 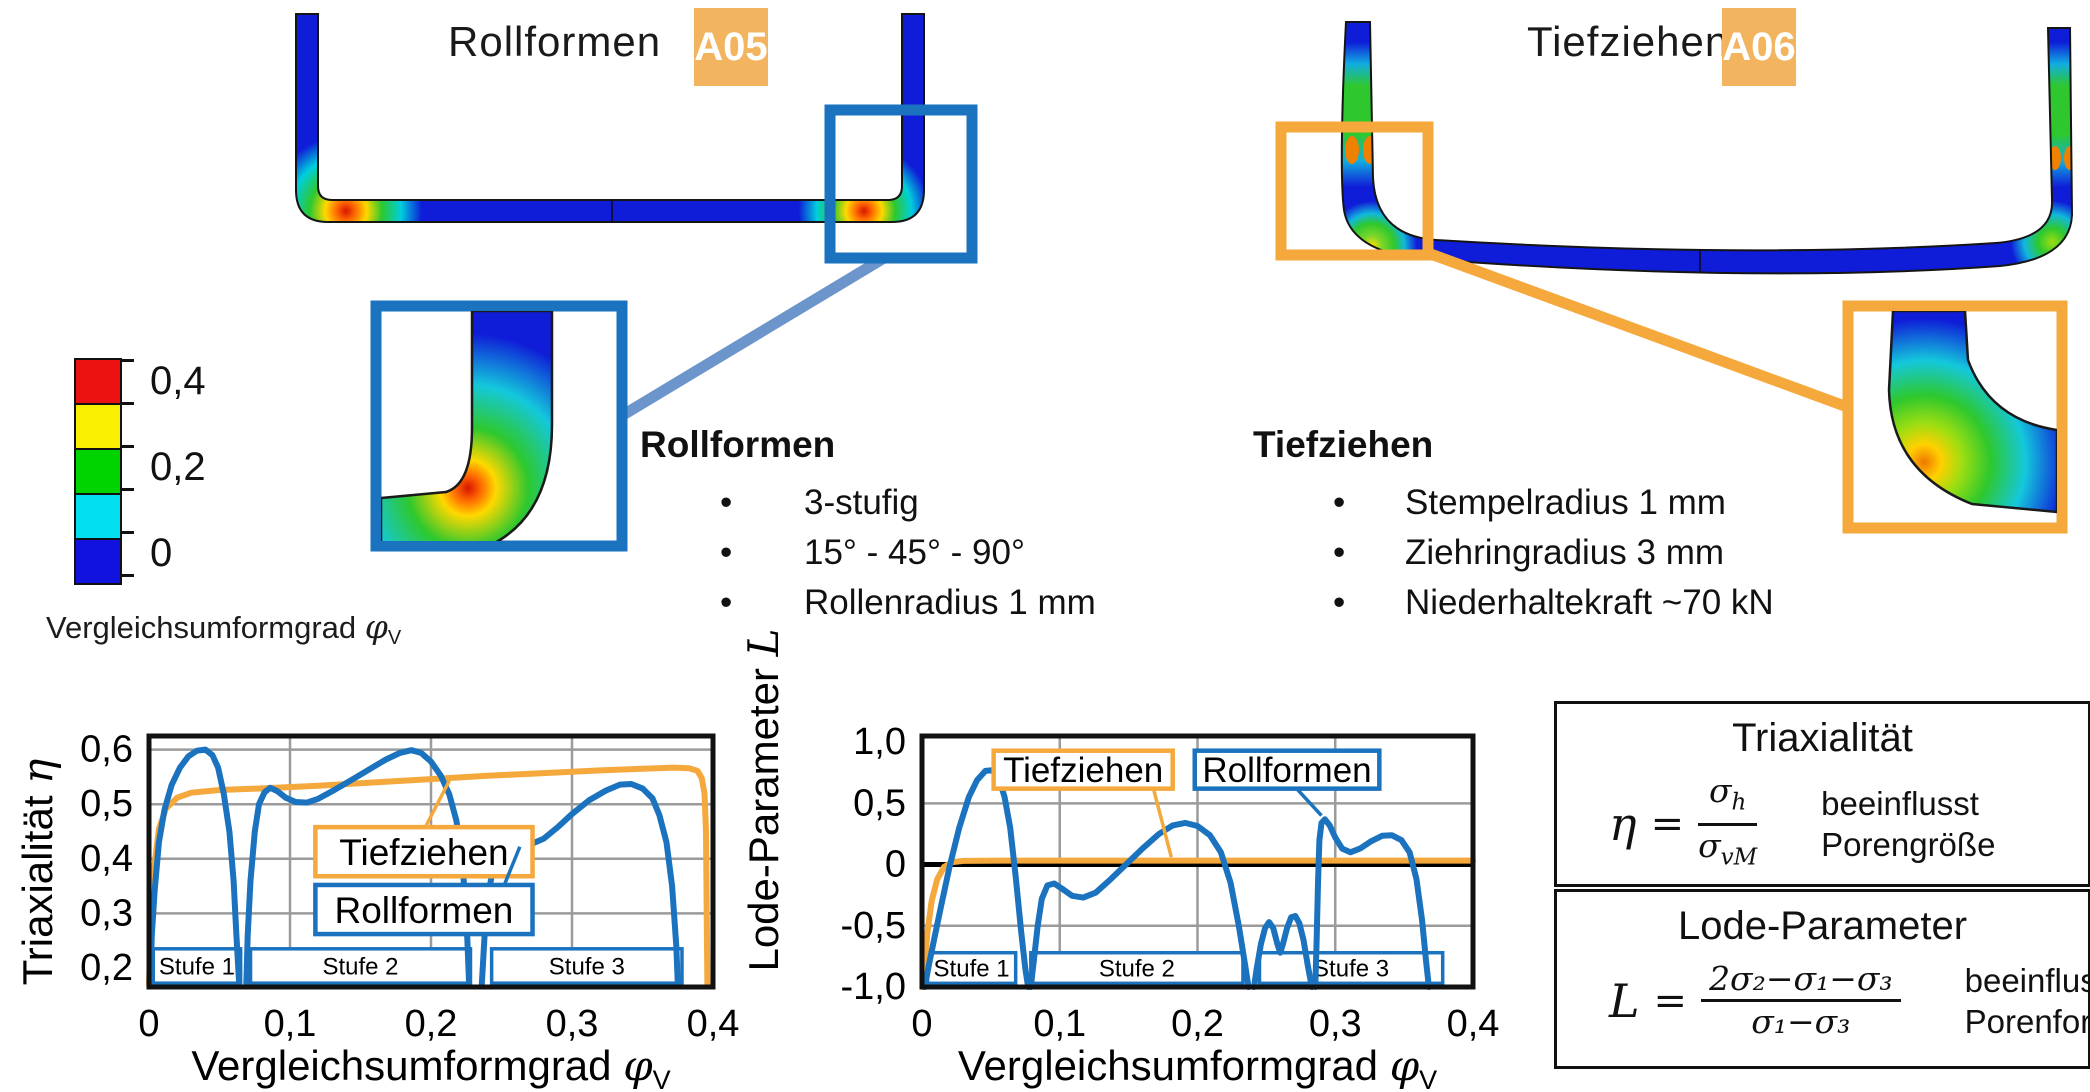 I want to click on tiefziehen-notes-title: Tiefziehen, so click(x=1343, y=444).